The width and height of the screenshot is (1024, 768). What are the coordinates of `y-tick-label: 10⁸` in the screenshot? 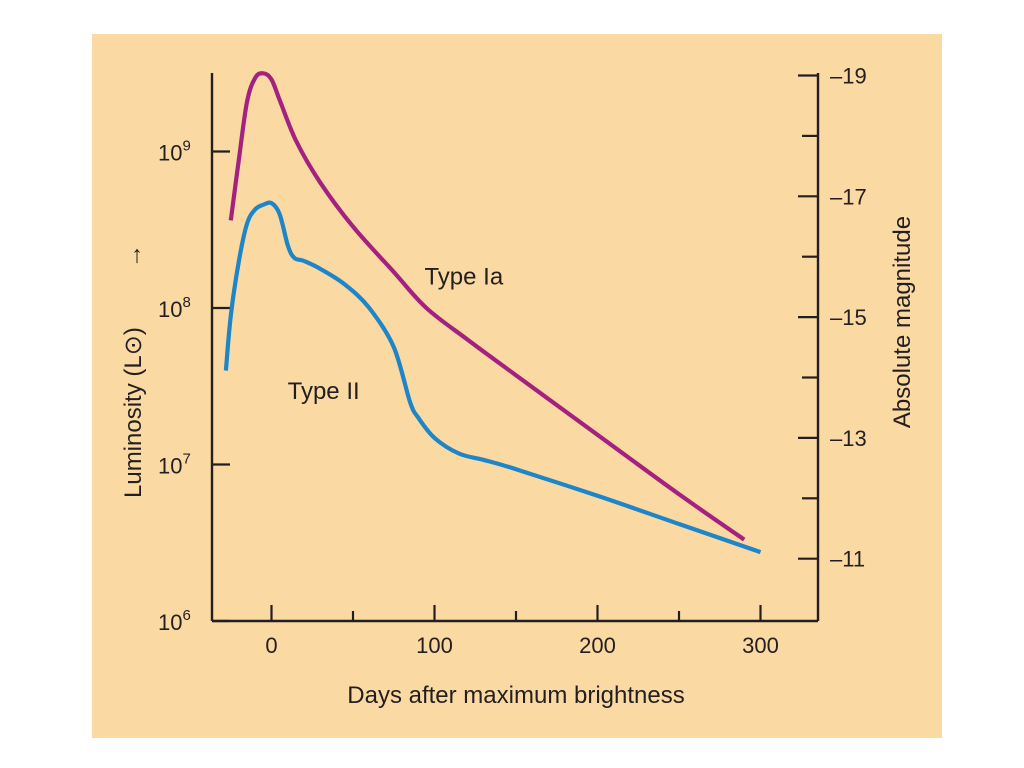 It's located at (174, 308).